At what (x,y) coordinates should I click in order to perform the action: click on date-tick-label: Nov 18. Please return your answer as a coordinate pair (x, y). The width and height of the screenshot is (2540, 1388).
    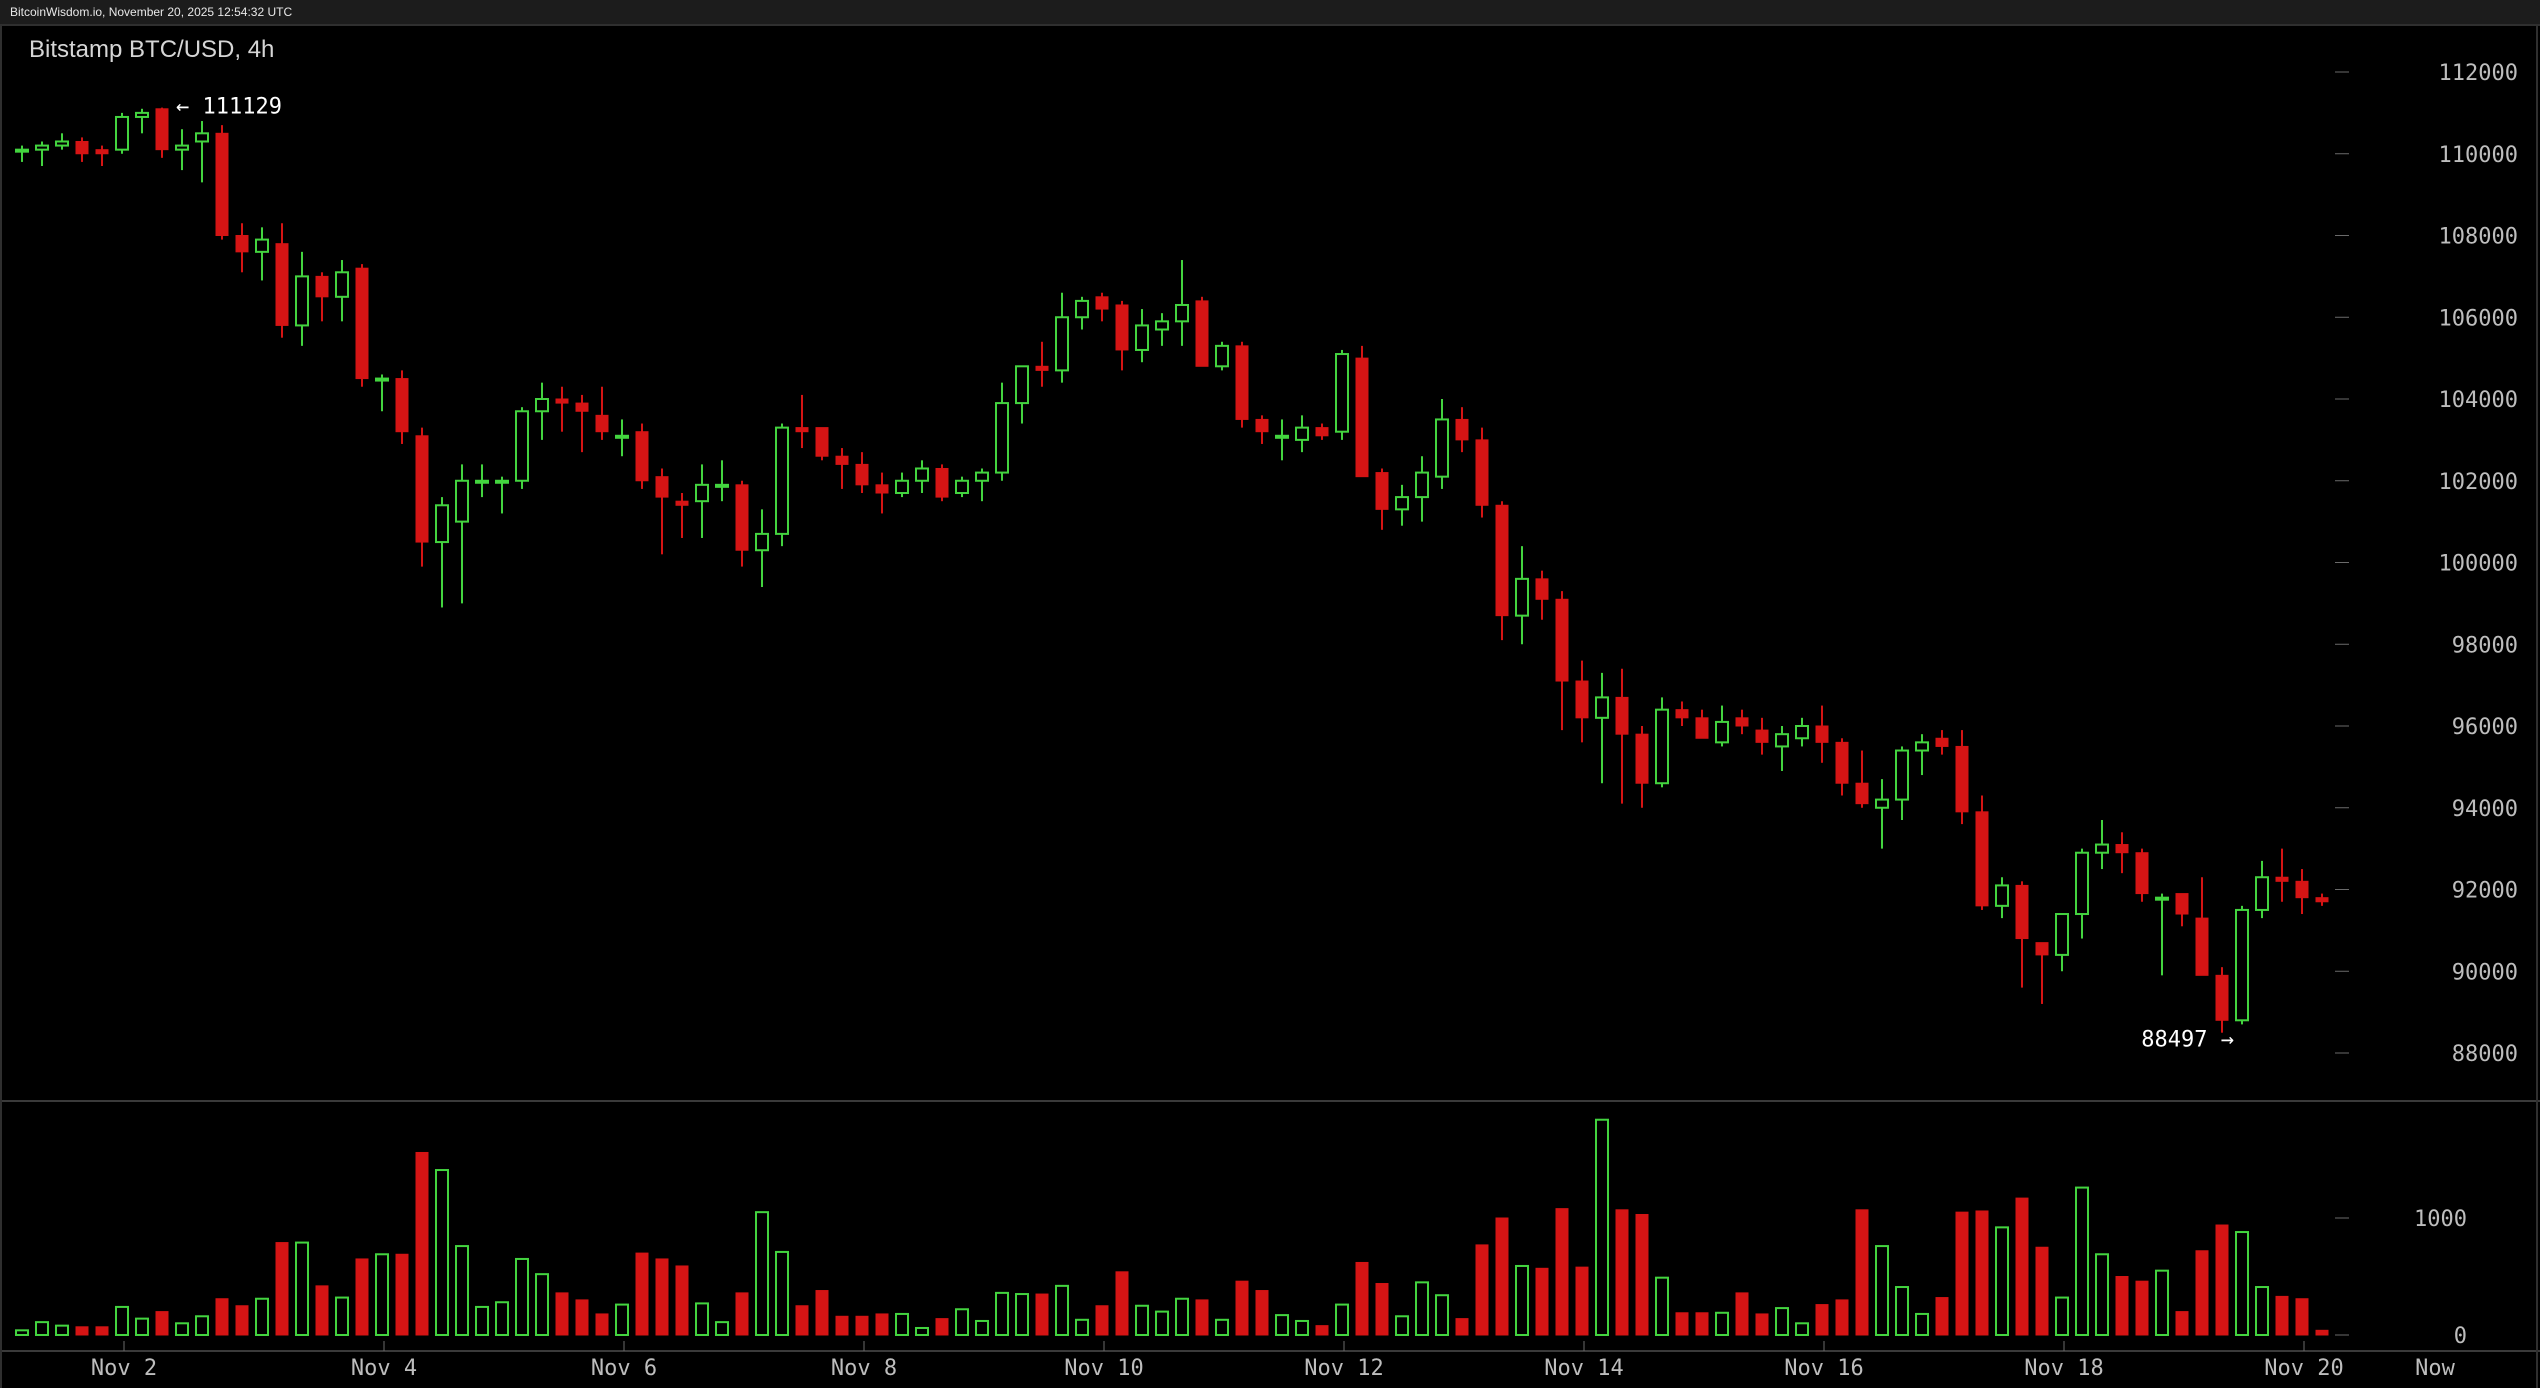
    Looking at the image, I should click on (2063, 1368).